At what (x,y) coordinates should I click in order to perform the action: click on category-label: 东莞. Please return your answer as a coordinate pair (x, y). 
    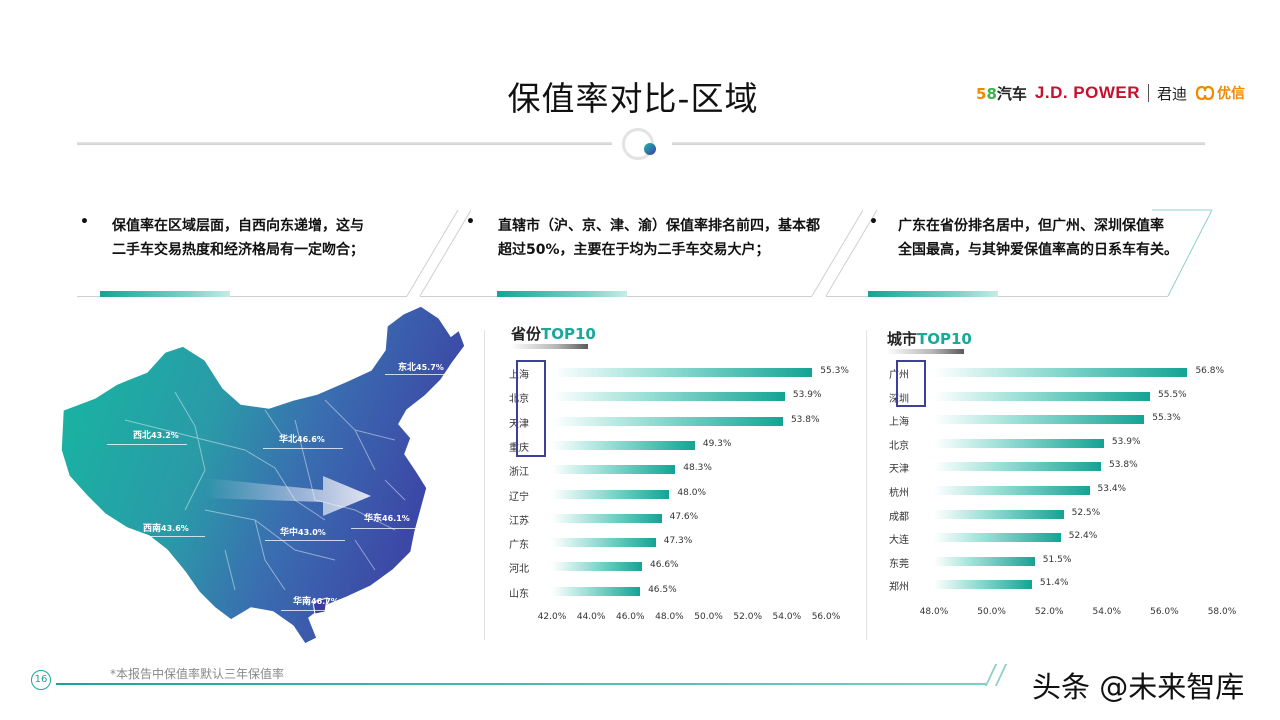
    Looking at the image, I should click on (899, 564).